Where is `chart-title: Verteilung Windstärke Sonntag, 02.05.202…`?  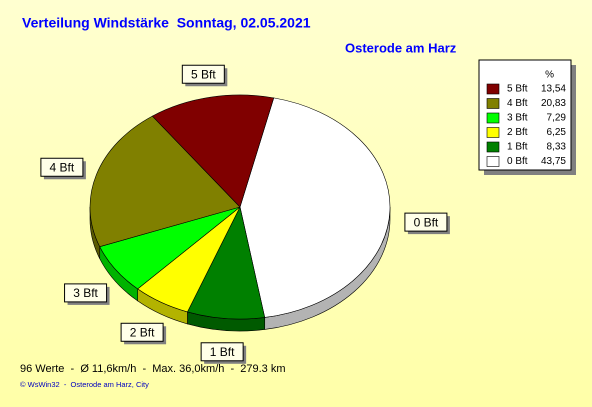
chart-title: Verteilung Windstärke Sonntag, 02.05.202… is located at coordinates (166, 23).